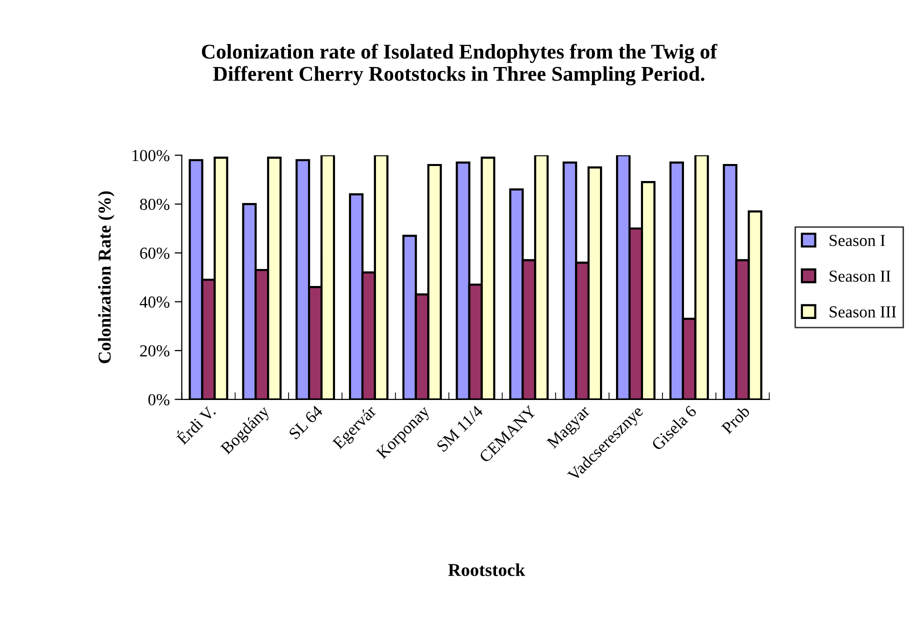  I want to click on y-tick-label: 0%, so click(159, 400).